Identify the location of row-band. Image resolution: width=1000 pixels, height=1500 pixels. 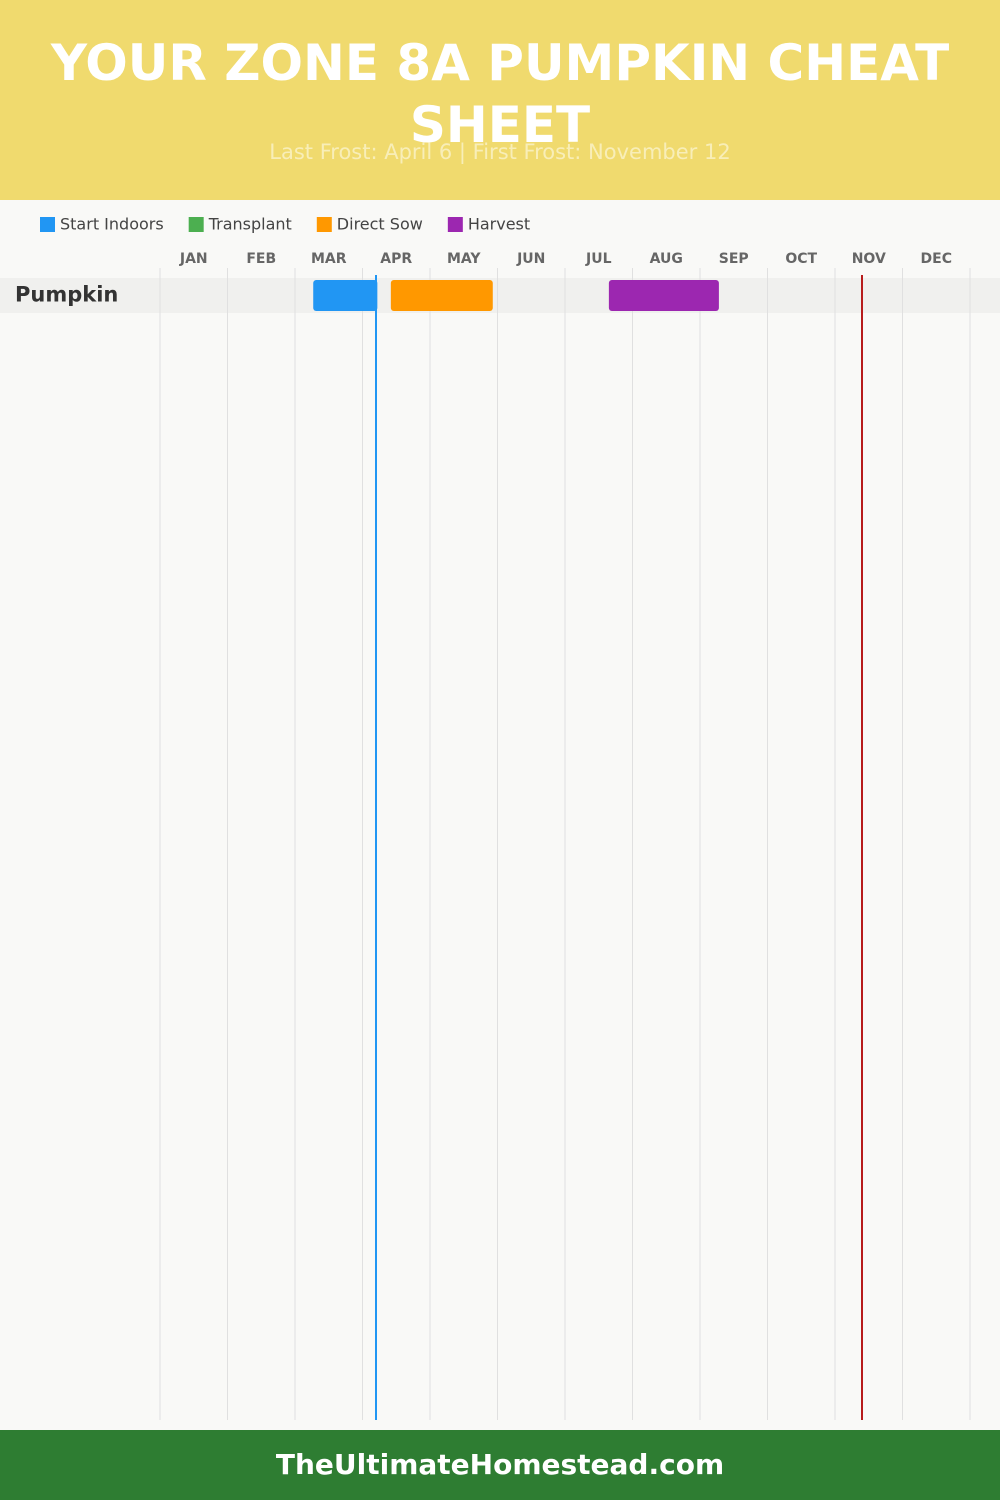
(500, 295).